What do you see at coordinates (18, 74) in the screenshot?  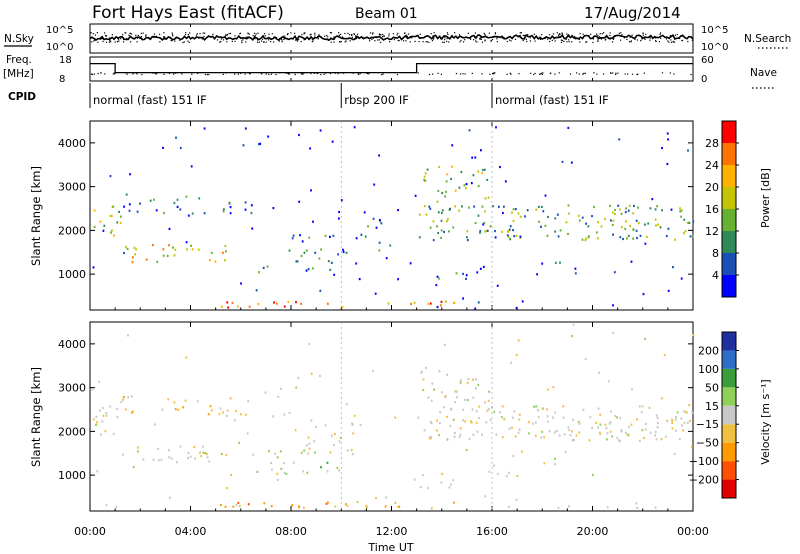 I see `freq-unit: [MHz]` at bounding box center [18, 74].